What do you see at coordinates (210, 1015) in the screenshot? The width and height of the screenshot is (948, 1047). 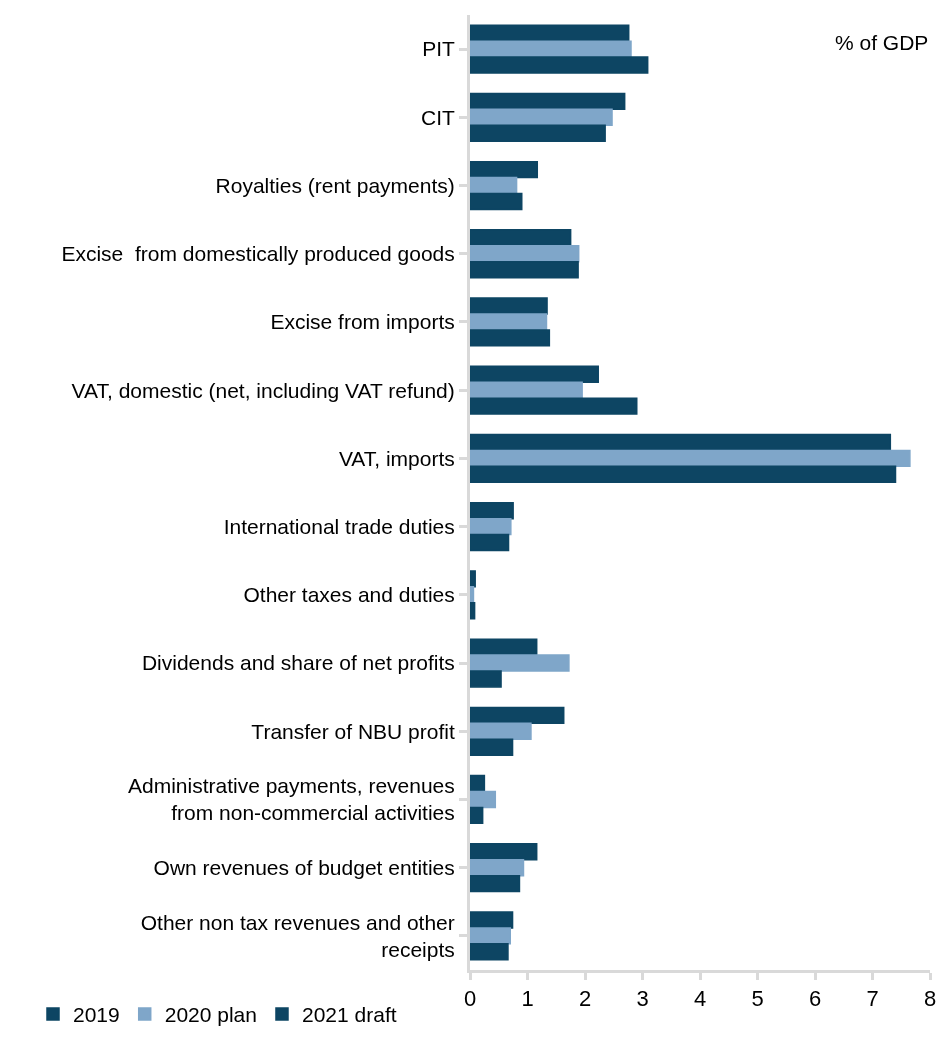 I see `legend-label: 2020 plan` at bounding box center [210, 1015].